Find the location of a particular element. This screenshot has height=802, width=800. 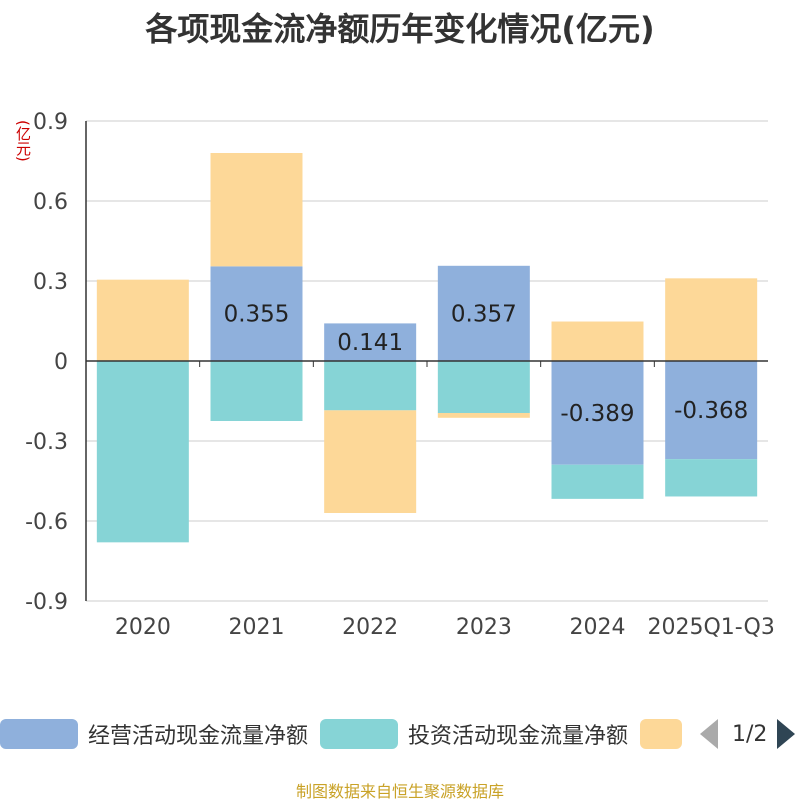

data-label: -0.389 is located at coordinates (597, 414).